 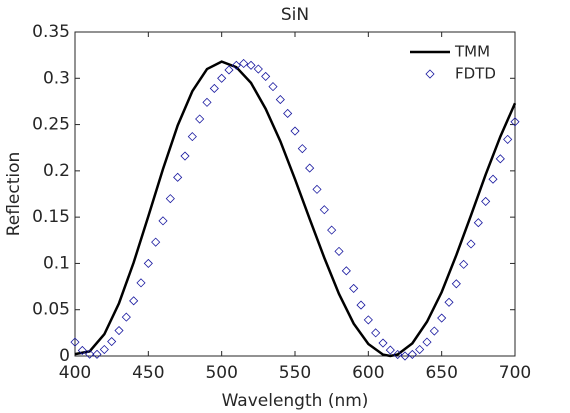 I want to click on y-axis-label: Reflection, so click(x=14, y=194).